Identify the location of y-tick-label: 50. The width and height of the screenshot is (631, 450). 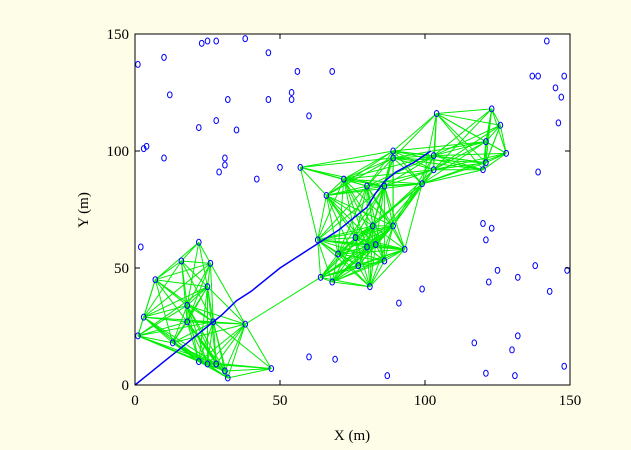
(121, 269).